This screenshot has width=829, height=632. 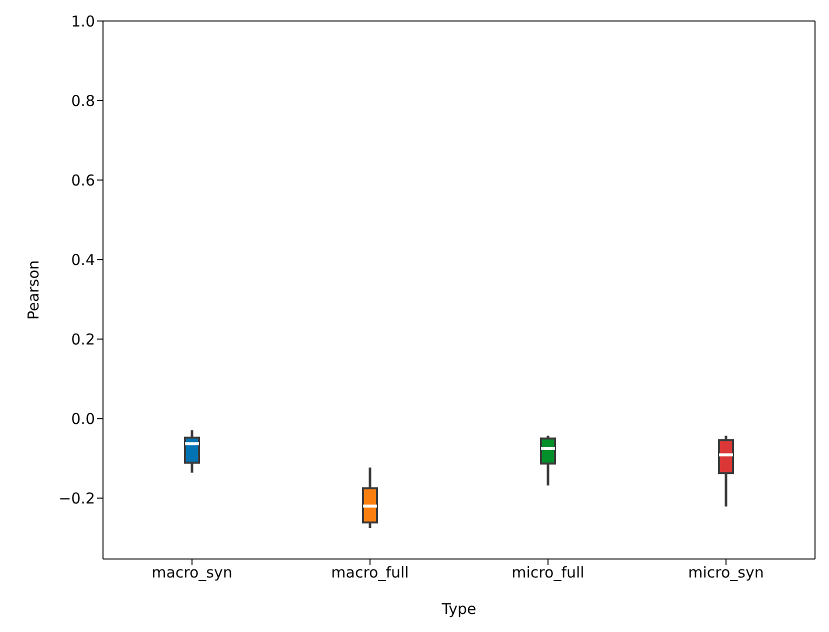 I want to click on x-tick-label: micro_full, so click(x=548, y=573).